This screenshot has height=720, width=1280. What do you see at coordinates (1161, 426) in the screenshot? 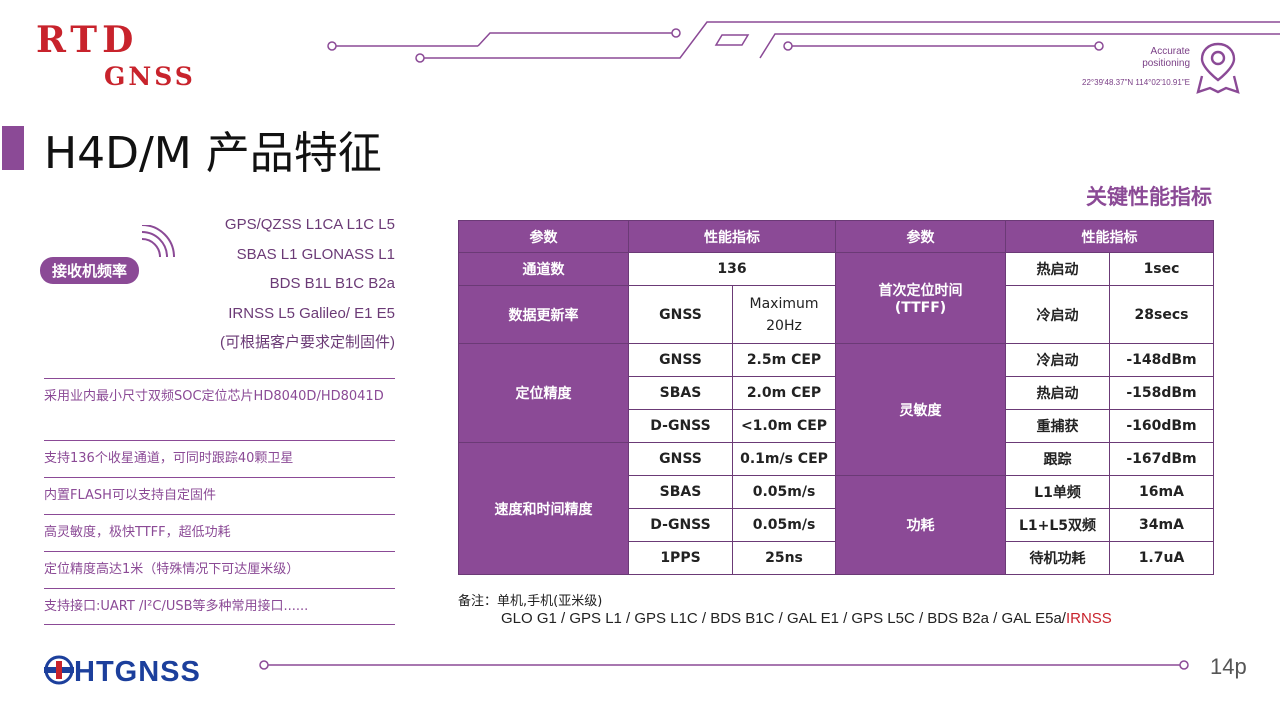
I see `sens-value: -160dBm` at bounding box center [1161, 426].